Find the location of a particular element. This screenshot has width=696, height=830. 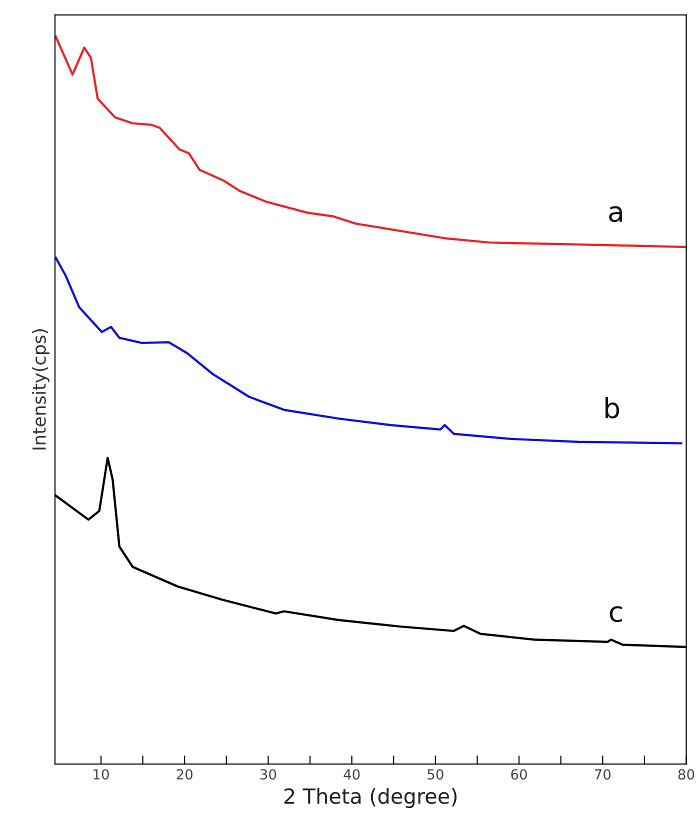

x-tick-label: 20 is located at coordinates (184, 774).